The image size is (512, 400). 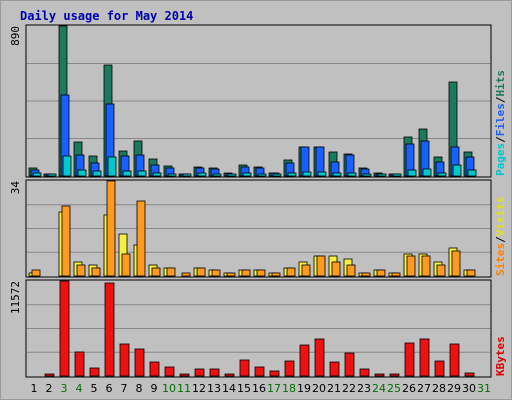 What do you see at coordinates (124, 388) in the screenshot?
I see `day-label-7: 7` at bounding box center [124, 388].